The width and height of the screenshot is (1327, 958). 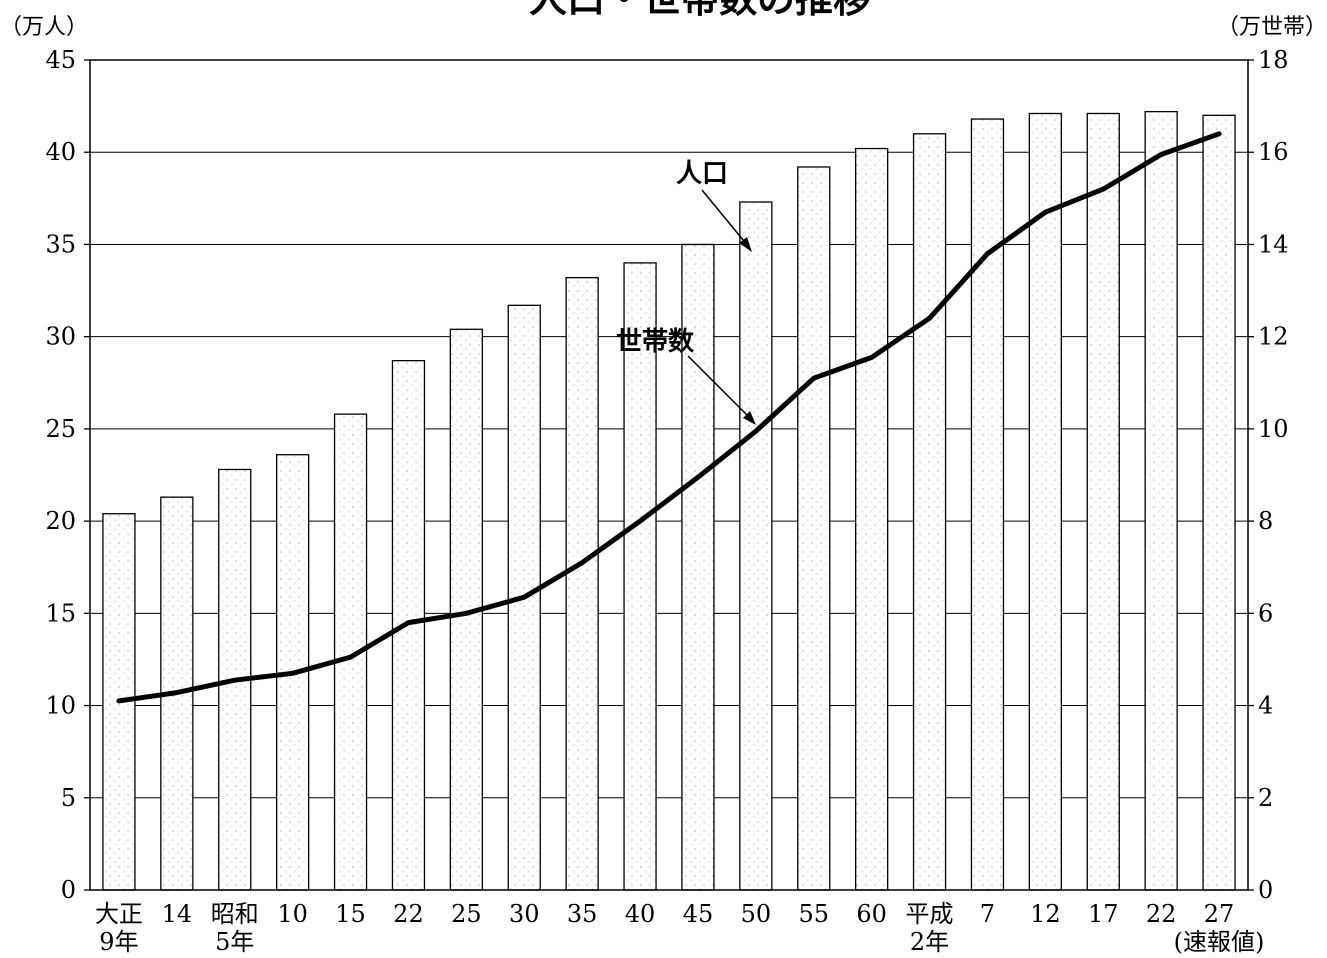 I want to click on right-tick-label: 0, so click(x=1265, y=890).